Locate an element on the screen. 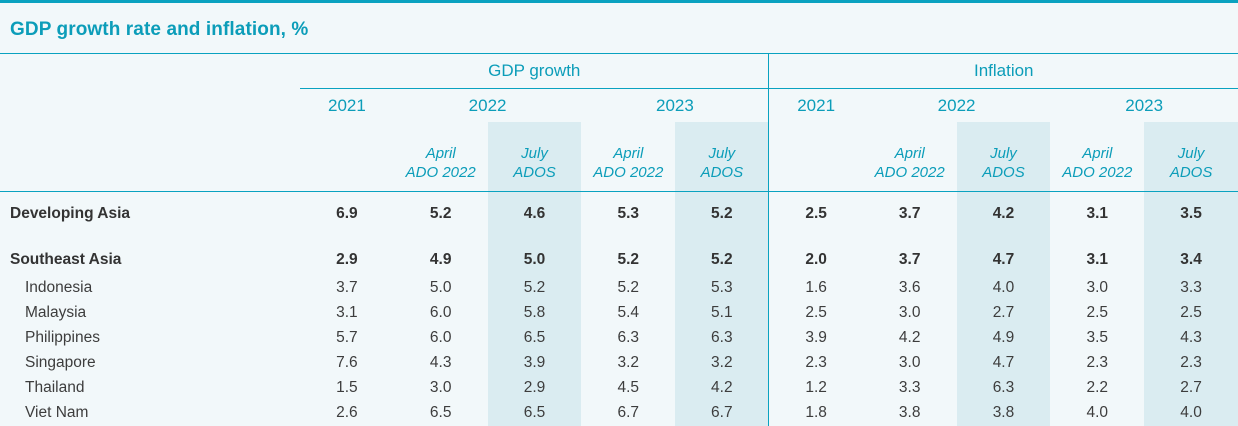  corner-cell is located at coordinates (150, 71).